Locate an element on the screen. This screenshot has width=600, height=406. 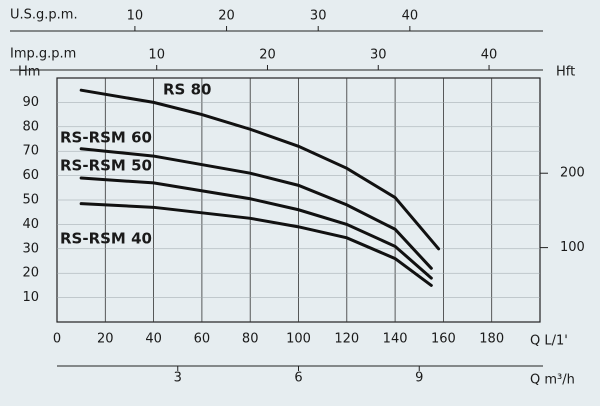
top-axis-label: Imp.g.p.m is located at coordinates (43, 54).